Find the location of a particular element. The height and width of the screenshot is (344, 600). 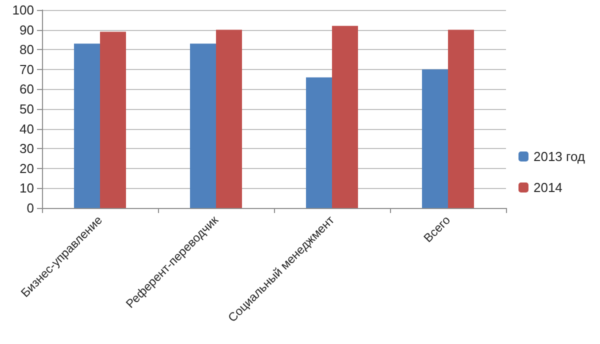

y-tick-label: 60 is located at coordinates (27, 89).